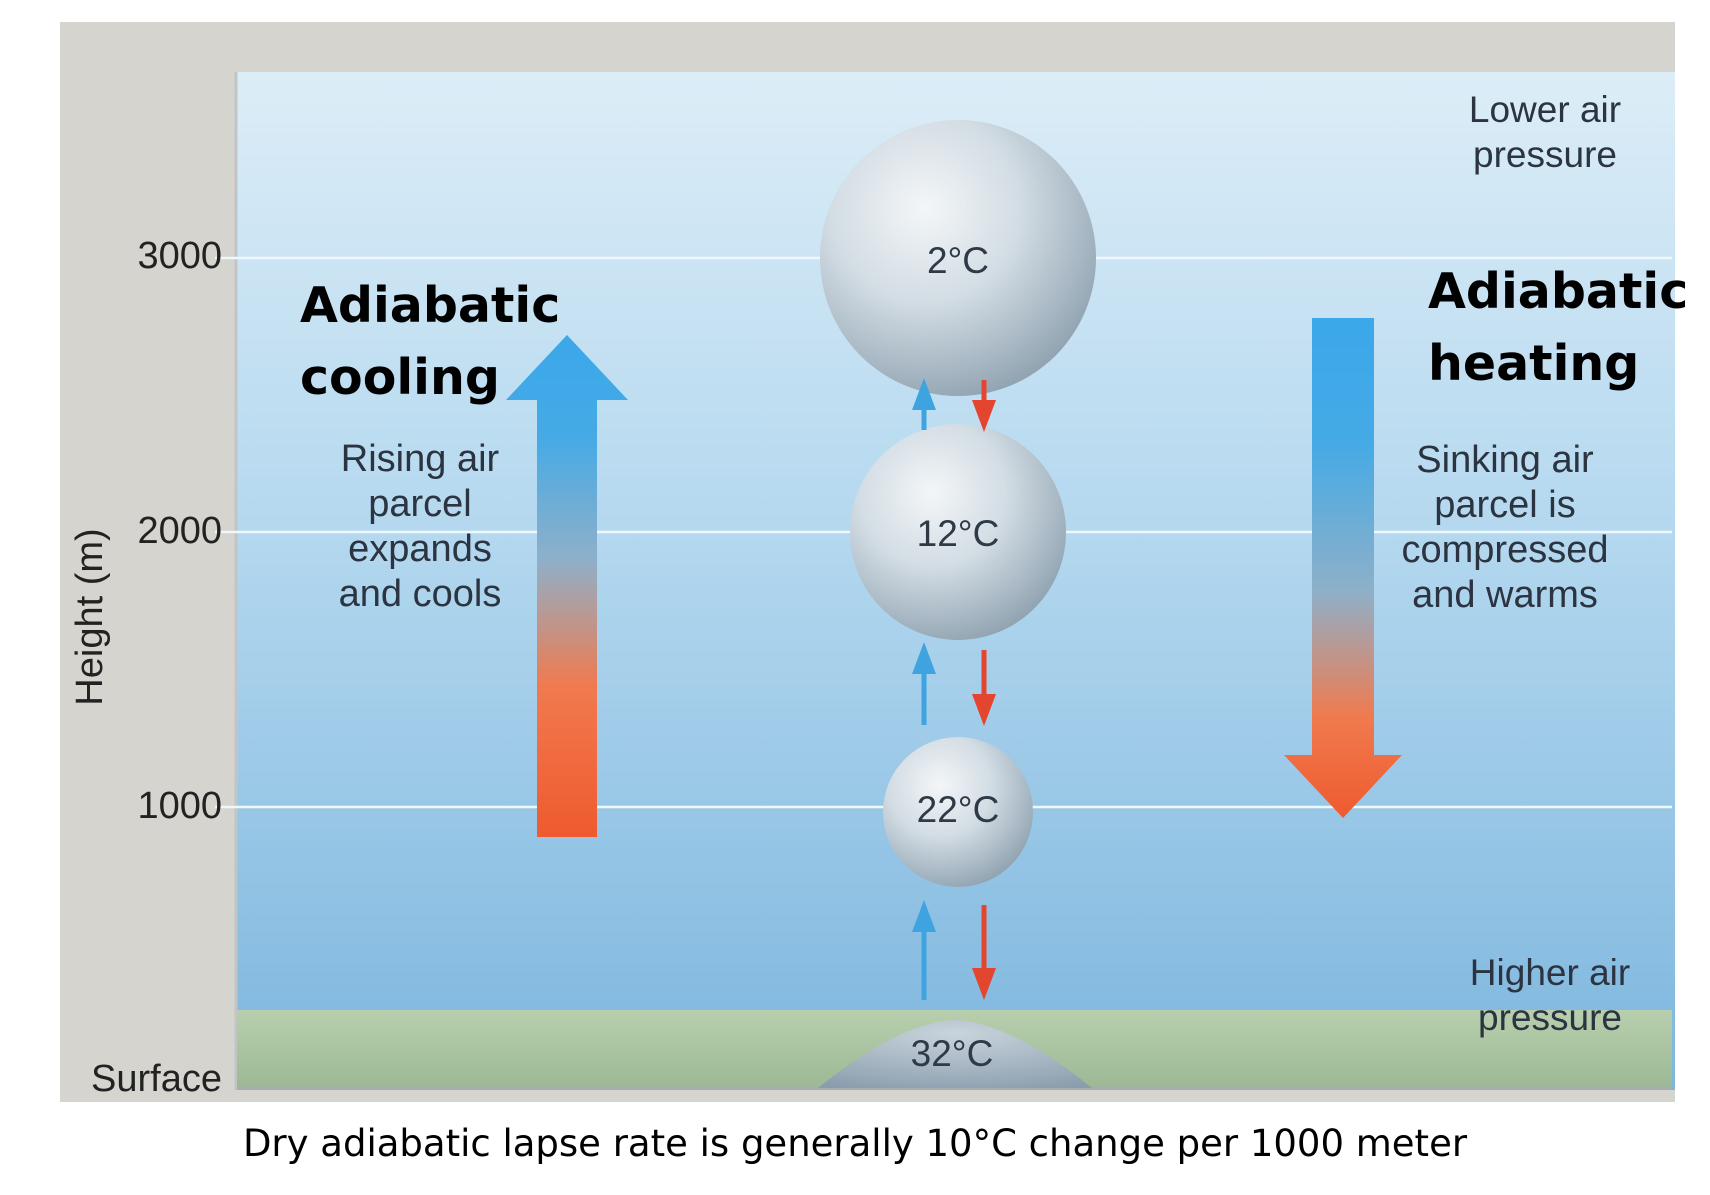 The image size is (1710, 1195). I want to click on temp-surface: 32°C, so click(952, 1053).